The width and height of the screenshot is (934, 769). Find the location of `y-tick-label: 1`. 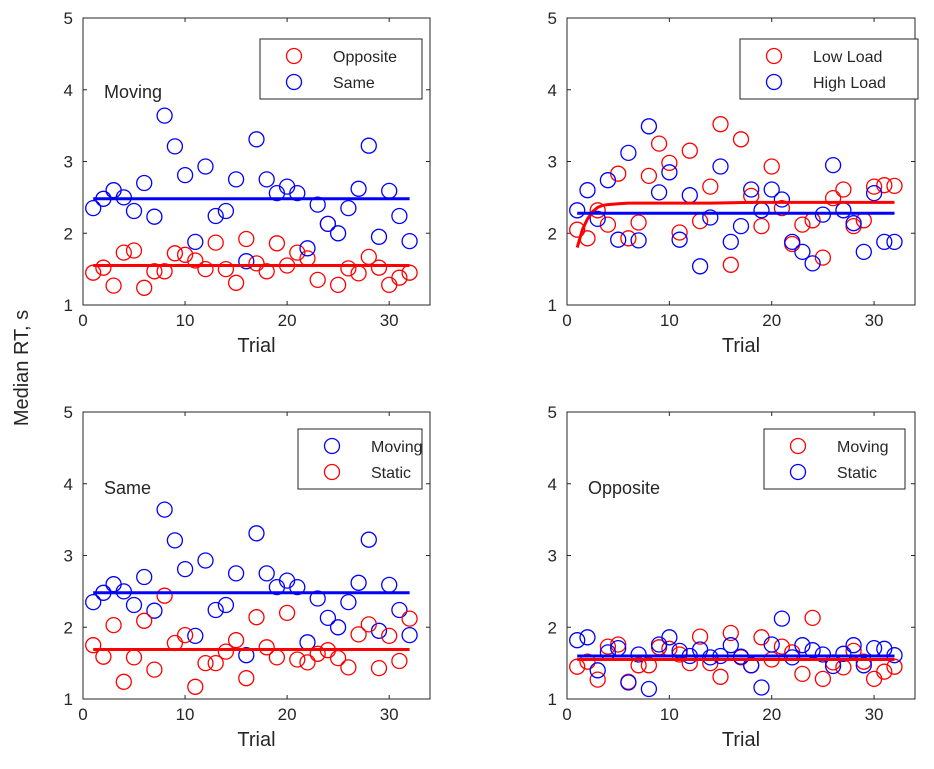

y-tick-label: 1 is located at coordinates (68, 699).